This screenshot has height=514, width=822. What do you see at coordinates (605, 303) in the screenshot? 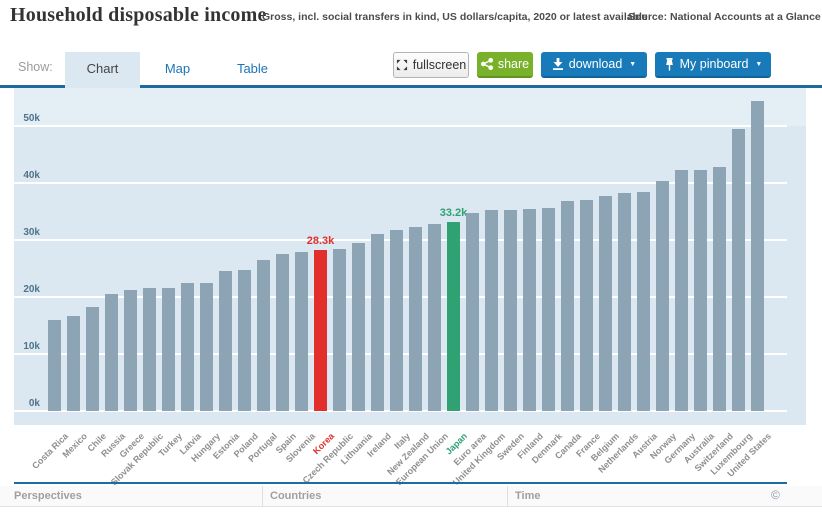
I see `bar-belgium` at bounding box center [605, 303].